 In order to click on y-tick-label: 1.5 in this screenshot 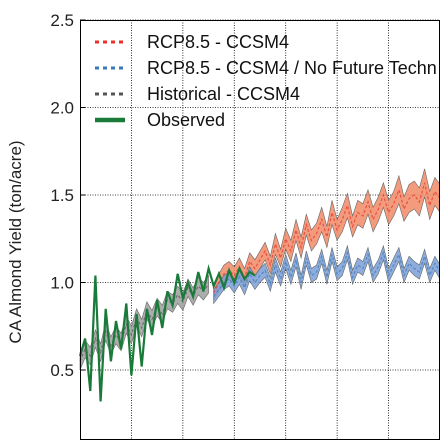, I will do `click(62, 195)`.